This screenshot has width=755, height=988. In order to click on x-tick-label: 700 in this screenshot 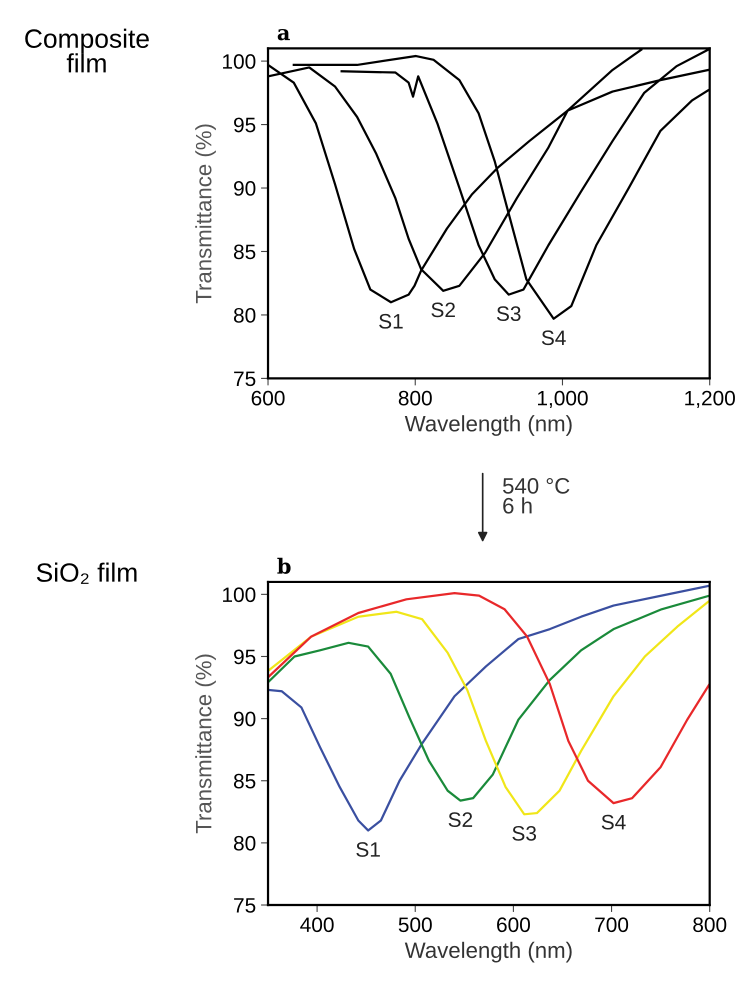, I will do `click(611, 924)`.